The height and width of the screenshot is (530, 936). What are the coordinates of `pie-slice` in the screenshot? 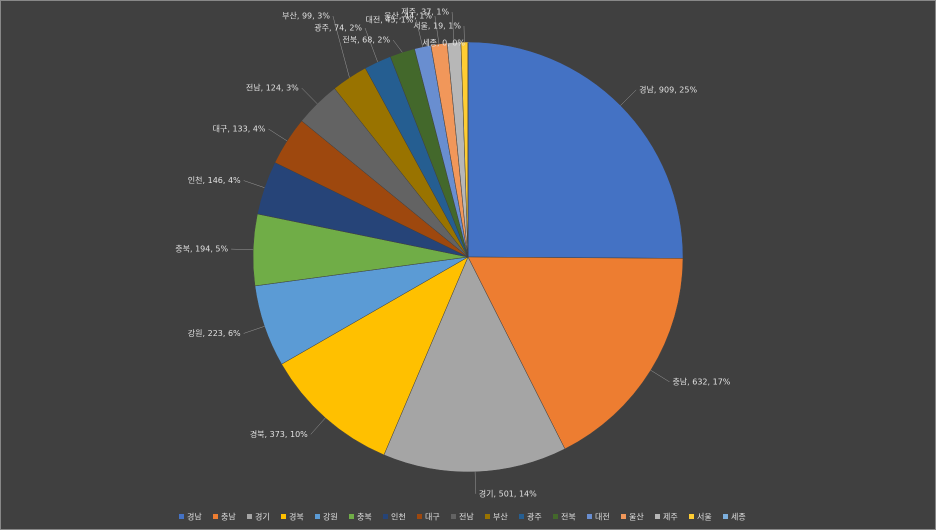 It's located at (575, 150).